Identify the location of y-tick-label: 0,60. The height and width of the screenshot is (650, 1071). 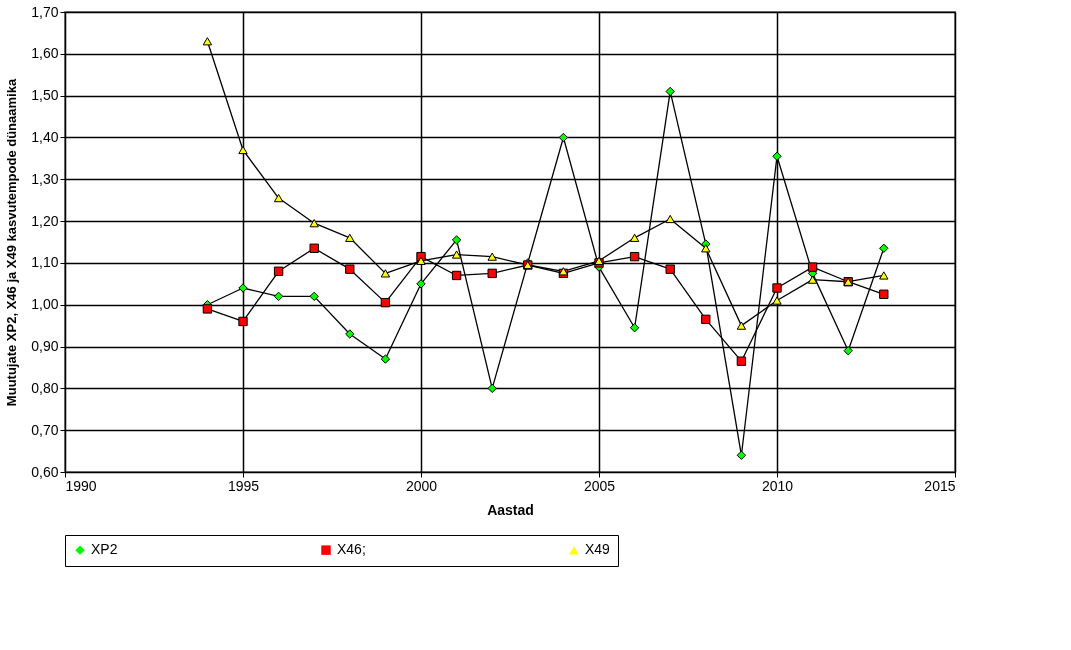
(45, 471).